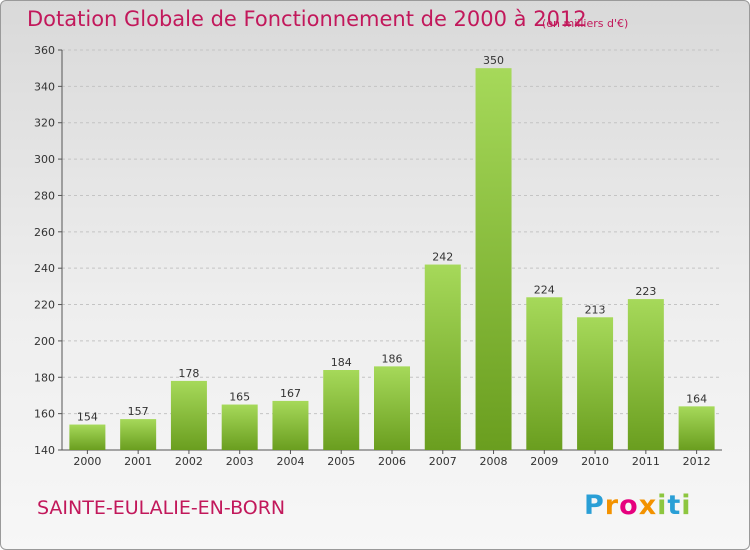  Describe the element at coordinates (44, 341) in the screenshot. I see `y-tick-label: 200` at that location.